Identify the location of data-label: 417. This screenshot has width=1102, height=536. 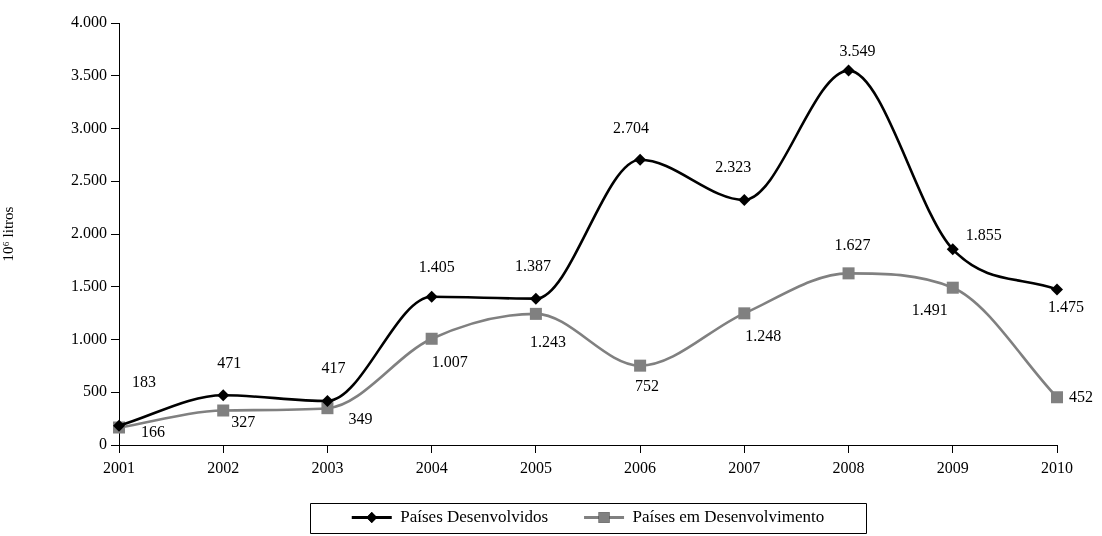
(333, 368).